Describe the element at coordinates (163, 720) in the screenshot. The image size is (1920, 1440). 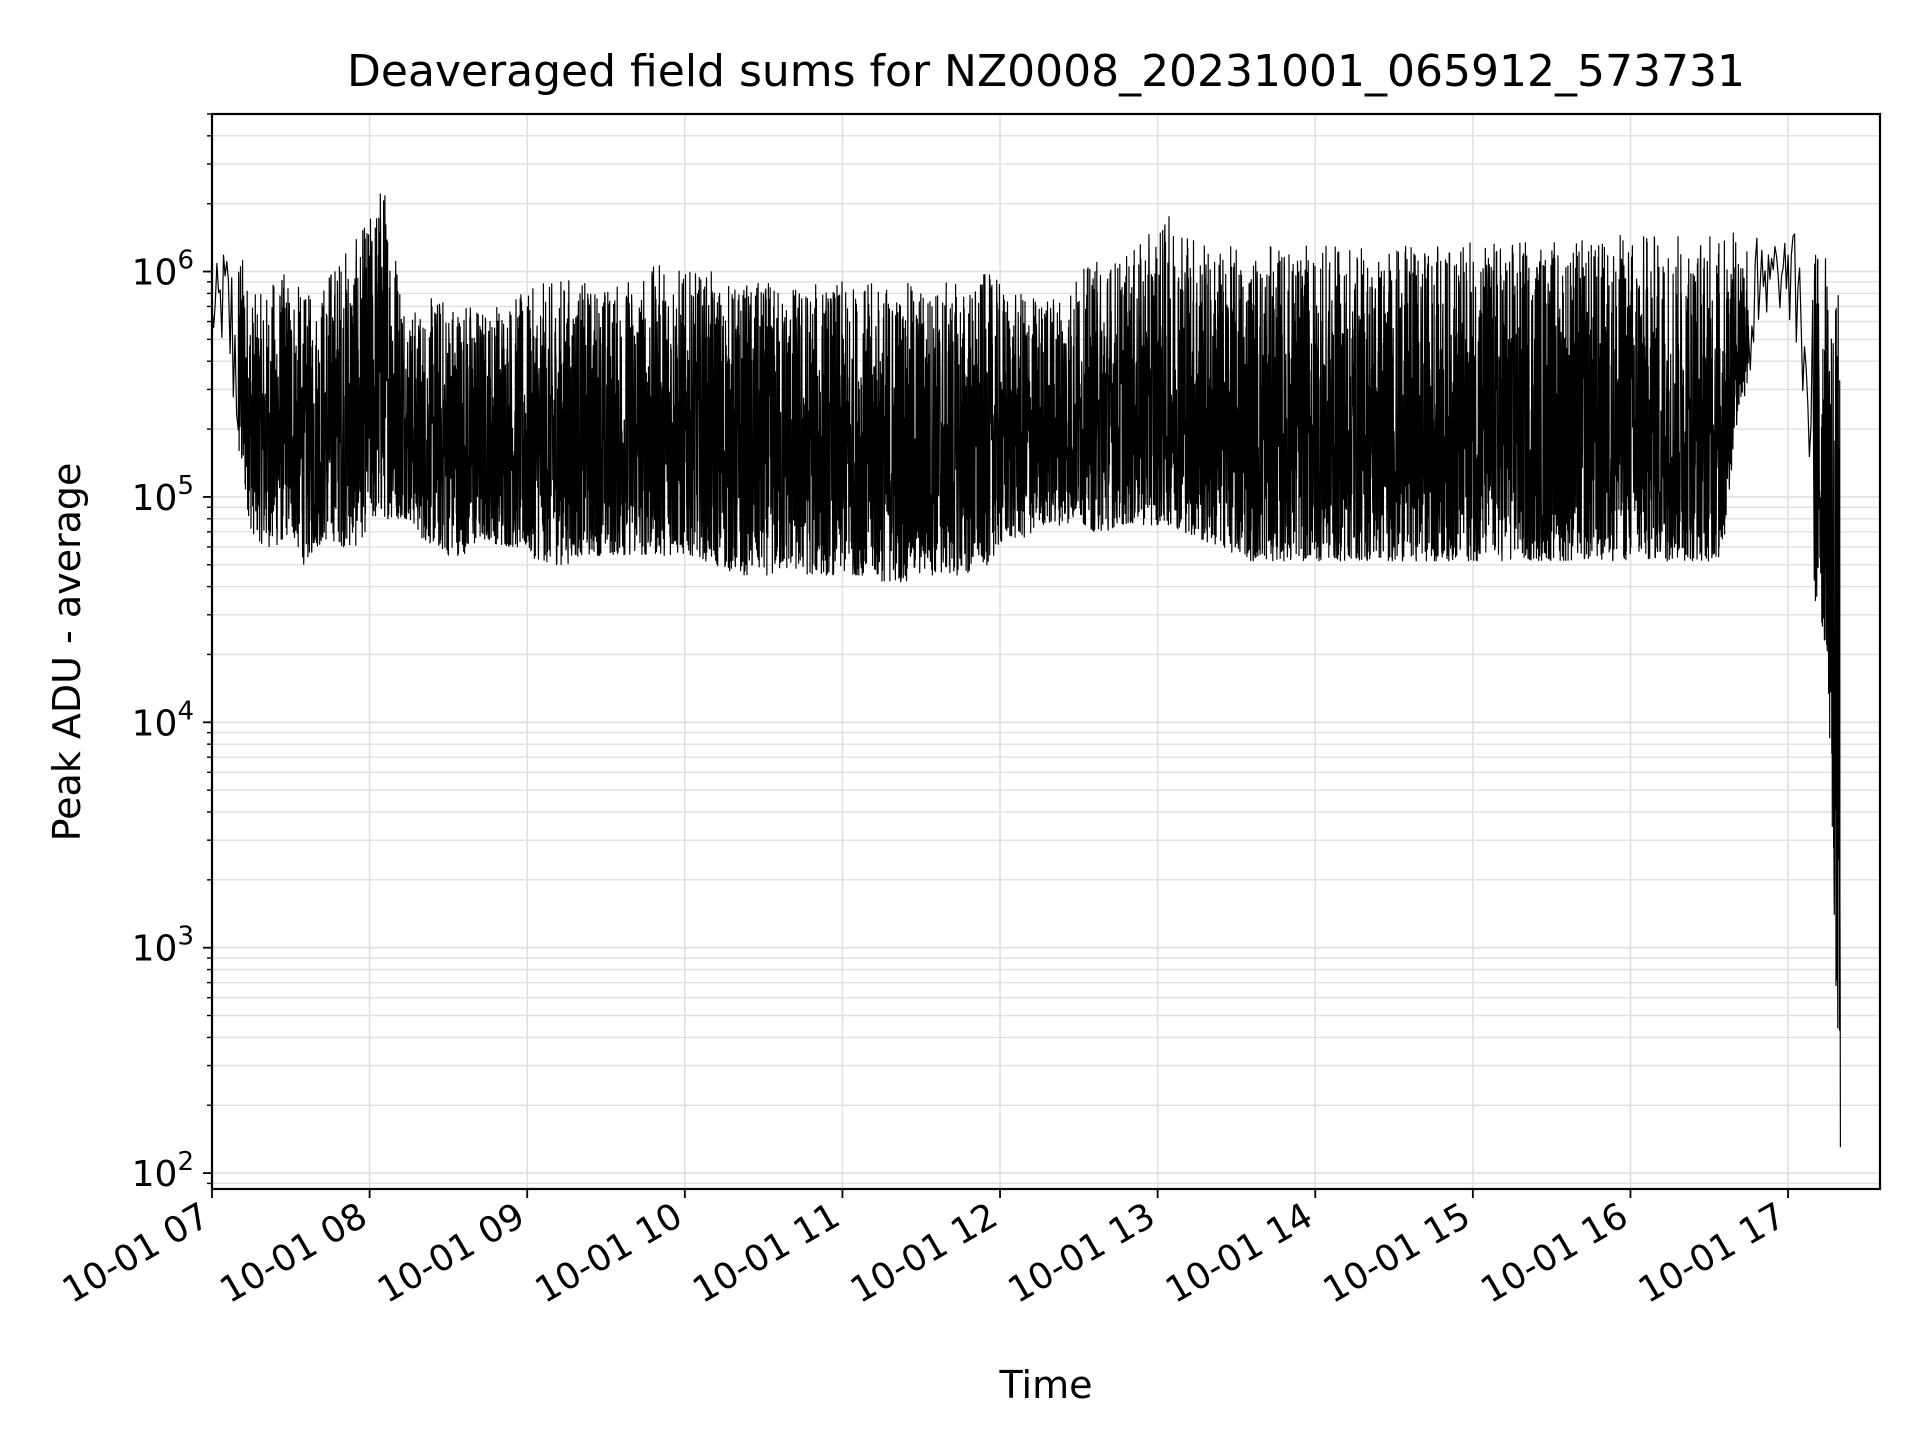
I see `y-tick-label: 10⁴` at that location.